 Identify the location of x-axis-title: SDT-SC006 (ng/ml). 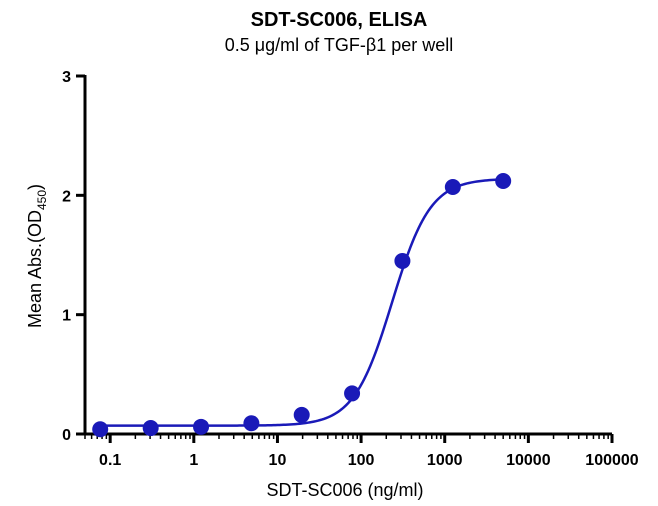
(344, 490).